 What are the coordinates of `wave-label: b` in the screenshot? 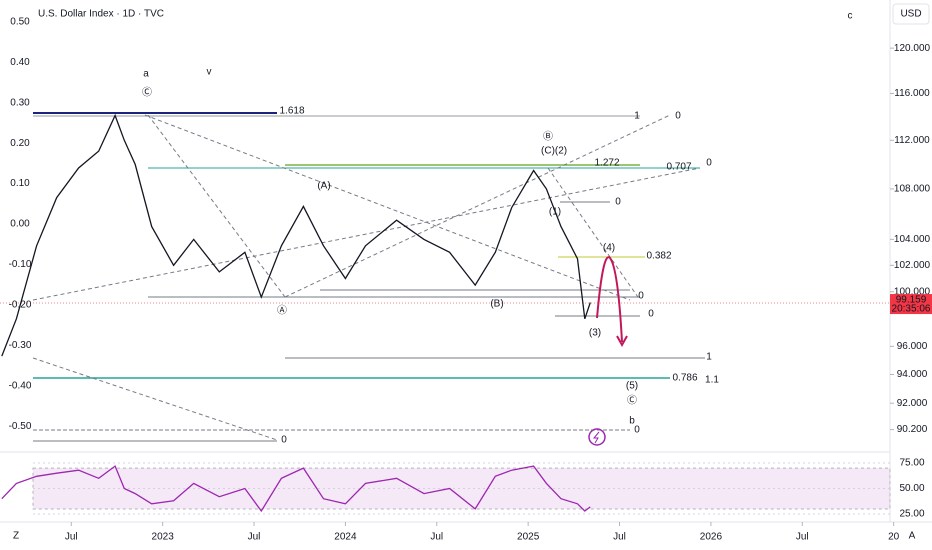 It's located at (632, 421).